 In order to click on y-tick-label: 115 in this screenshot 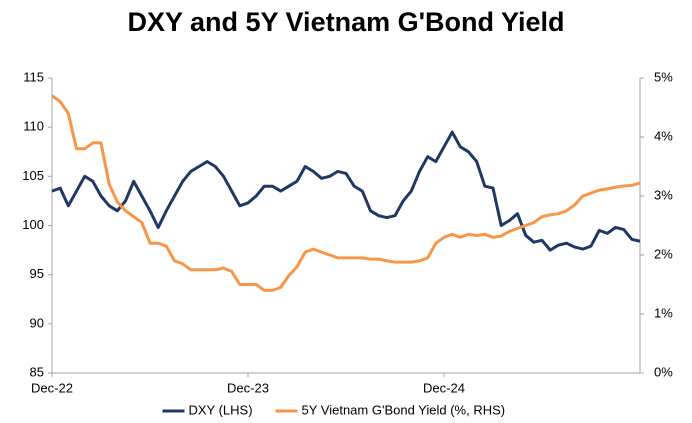, I will do `click(33, 76)`.